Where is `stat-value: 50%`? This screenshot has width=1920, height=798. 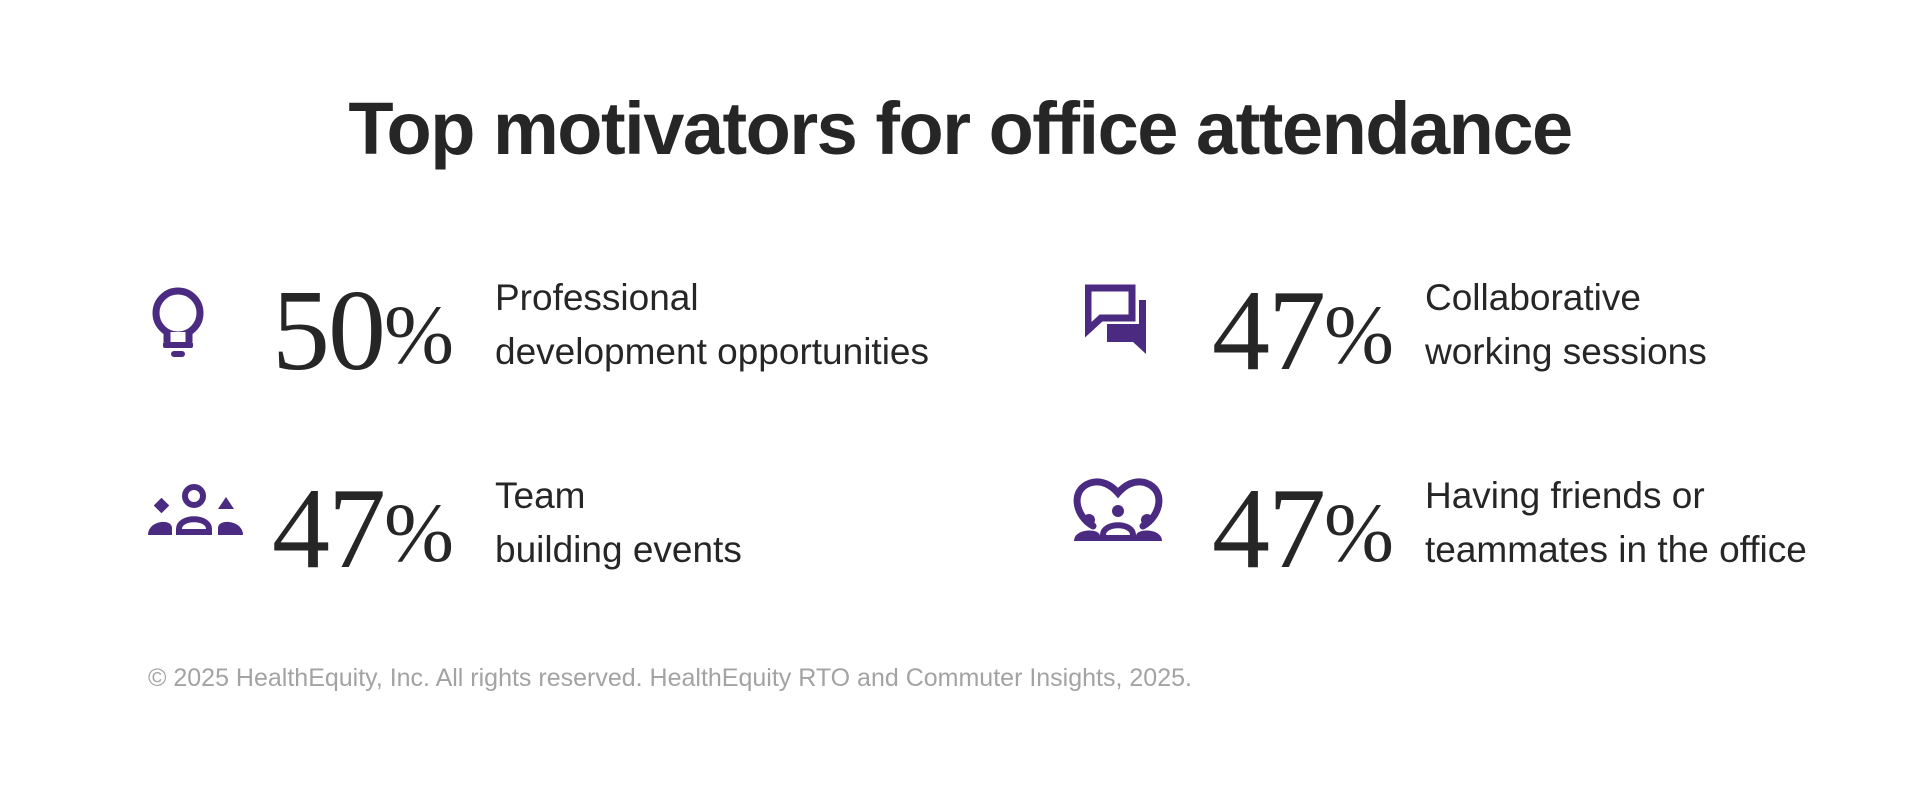
stat-value: 50% is located at coordinates (363, 331).